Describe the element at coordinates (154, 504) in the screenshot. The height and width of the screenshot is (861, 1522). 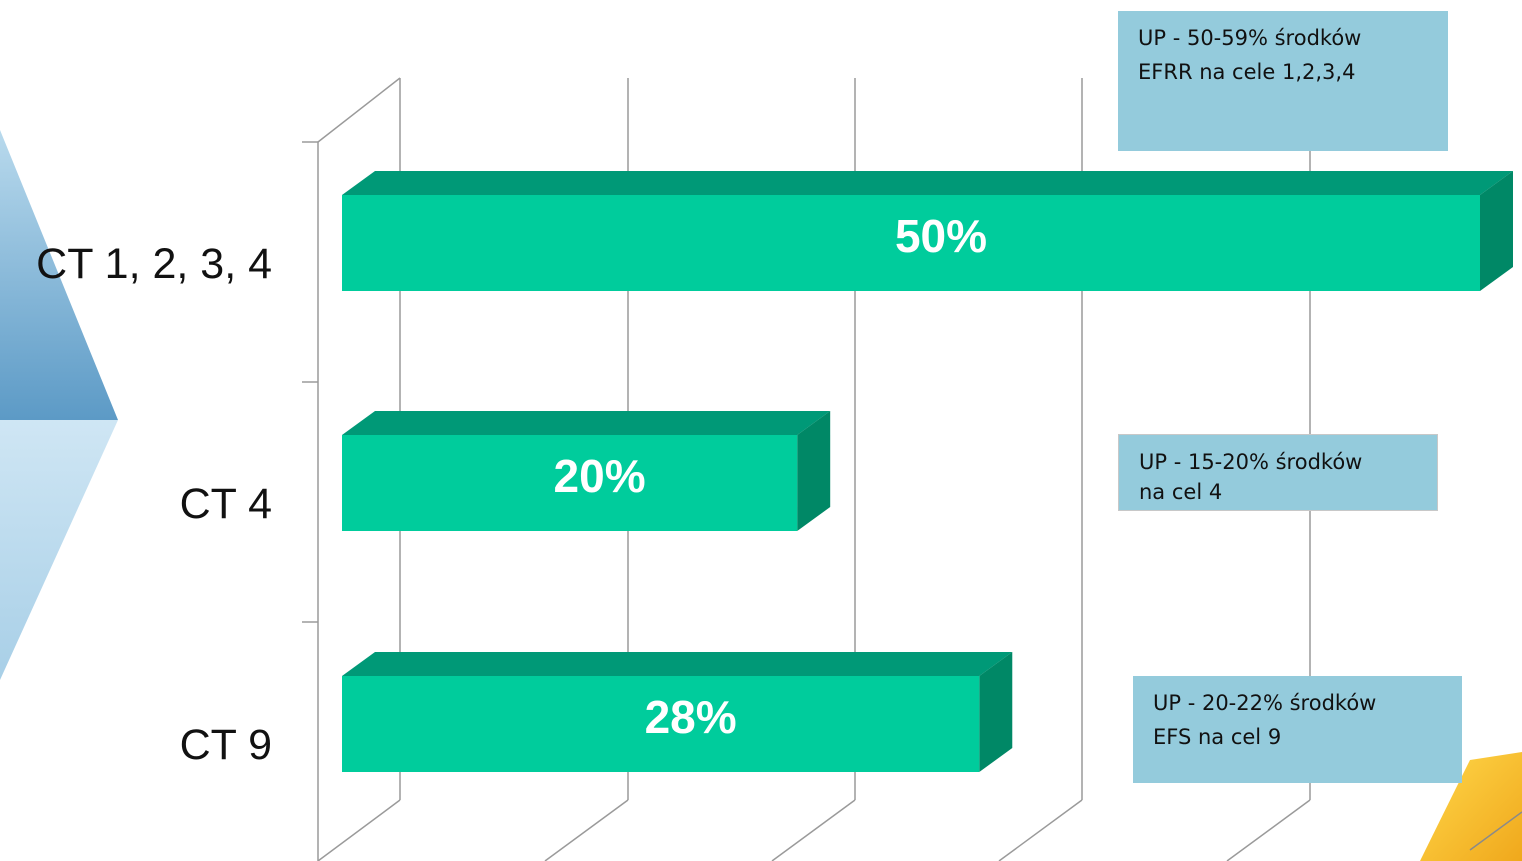
I see `chart-category-labels: CT 1, 2, 3, 4 CT 4 CT 9` at that location.